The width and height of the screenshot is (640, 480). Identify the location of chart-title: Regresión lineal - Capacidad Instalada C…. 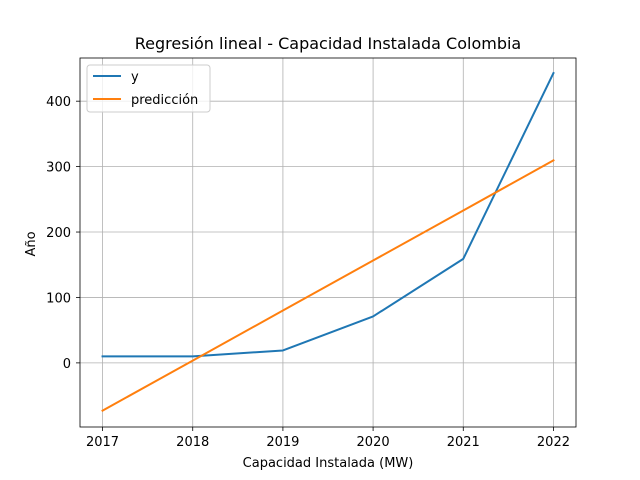
(328, 43).